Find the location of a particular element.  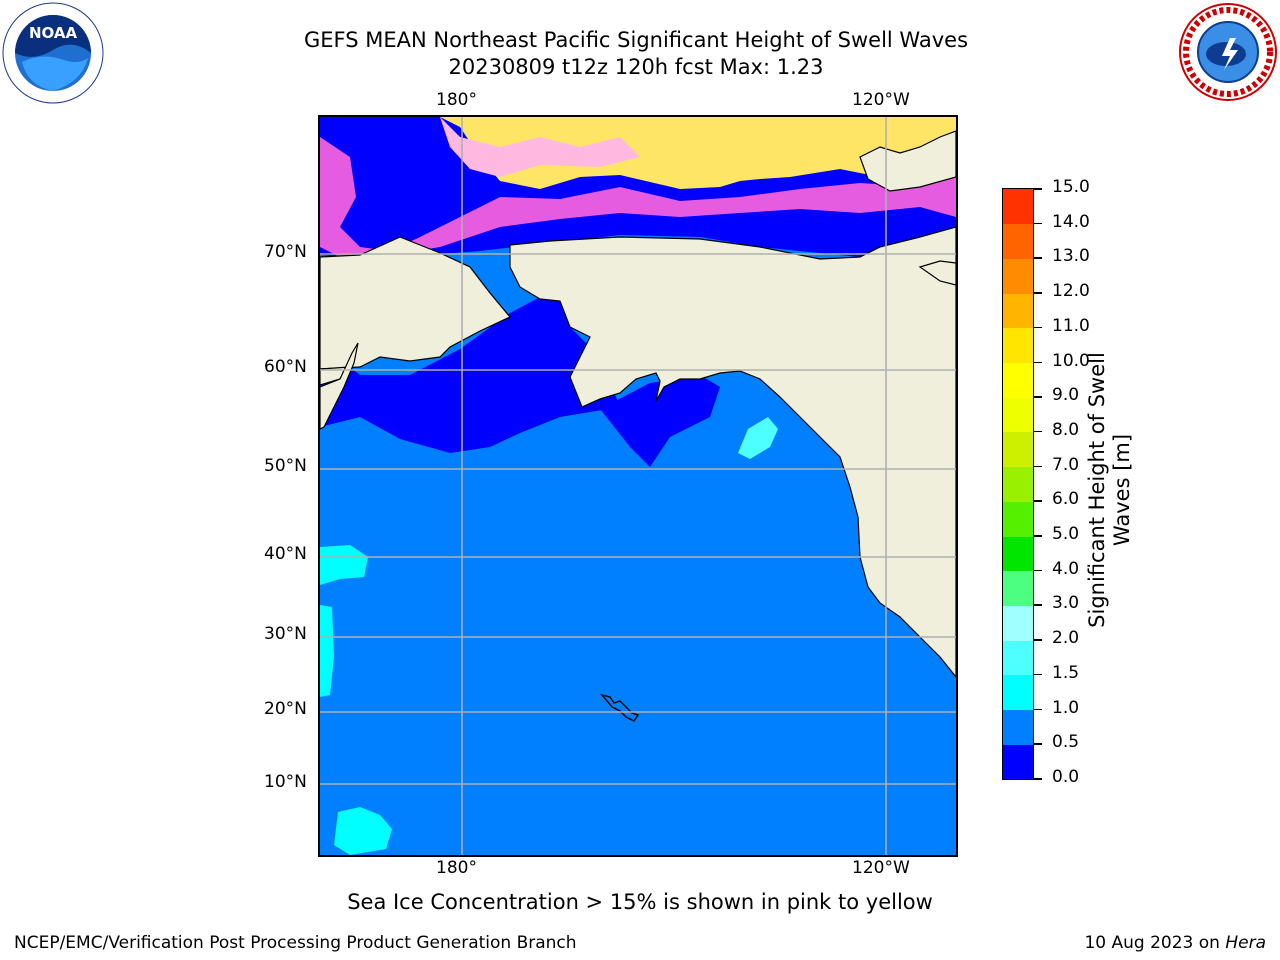

chart-subtitle: 20230809 t12z 120h fcst Max: 1.23 is located at coordinates (636, 67).